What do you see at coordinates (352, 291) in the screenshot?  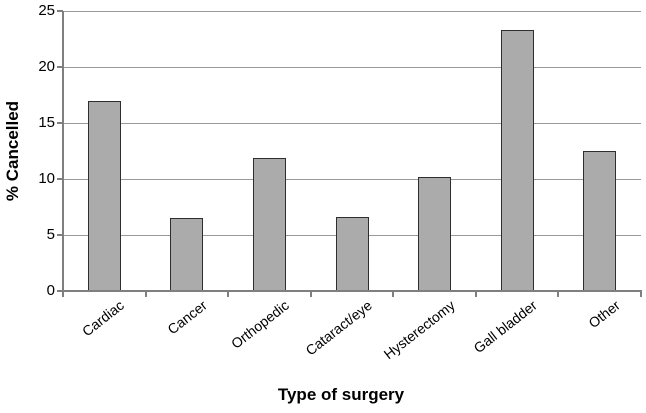 I see `x-axis-line` at bounding box center [352, 291].